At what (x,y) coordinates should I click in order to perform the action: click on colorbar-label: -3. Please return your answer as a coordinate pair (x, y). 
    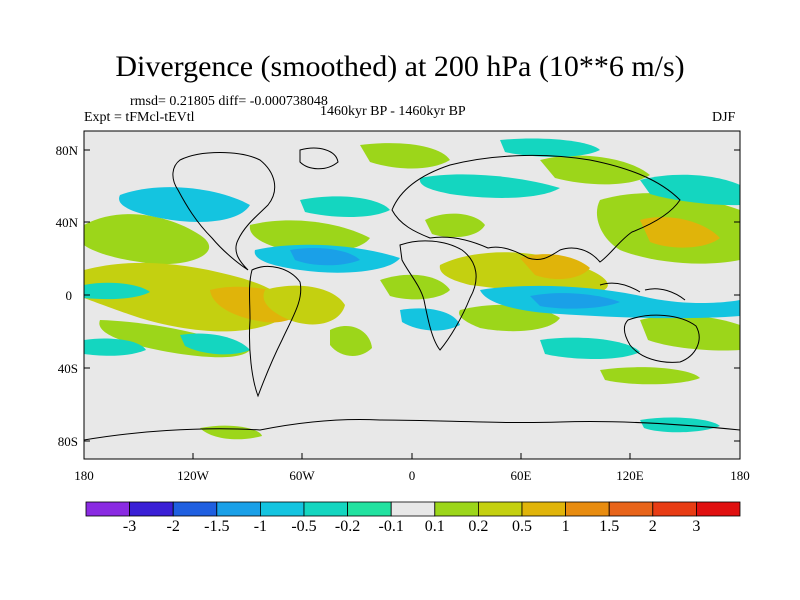
    Looking at the image, I should click on (129, 526).